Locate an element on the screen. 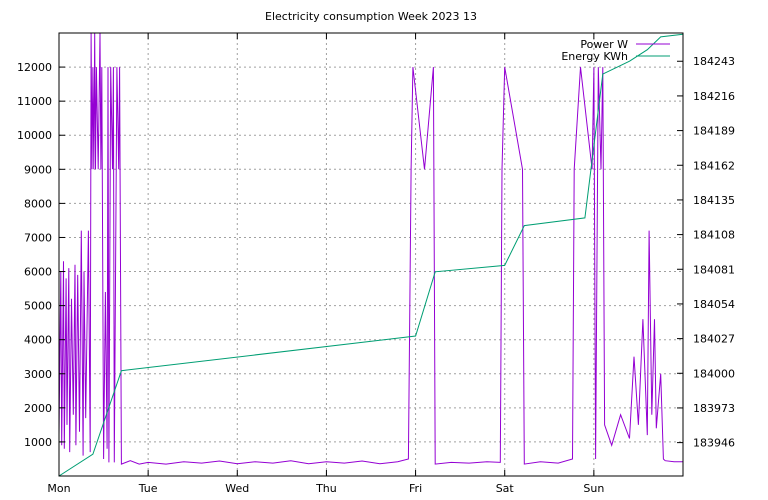 The image size is (768, 500). y-right-tick-label: 184135 is located at coordinates (714, 200).